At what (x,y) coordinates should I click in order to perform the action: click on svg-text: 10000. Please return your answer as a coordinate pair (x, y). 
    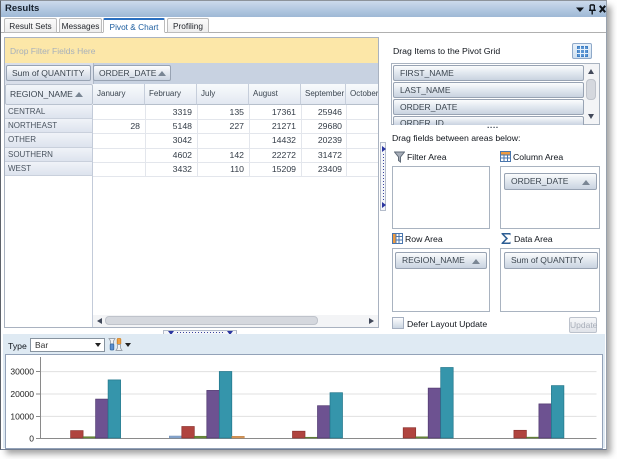
    Looking at the image, I should click on (22, 416).